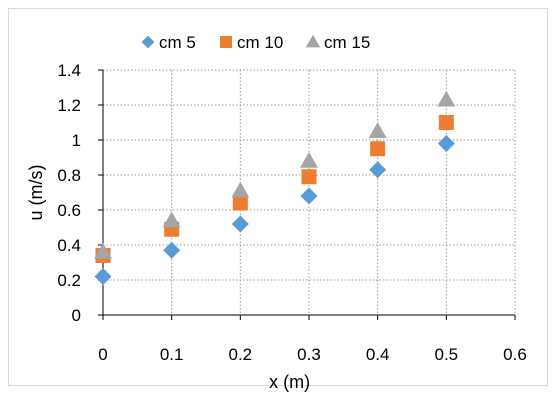  I want to click on legend-marker-triangle, so click(313, 41).